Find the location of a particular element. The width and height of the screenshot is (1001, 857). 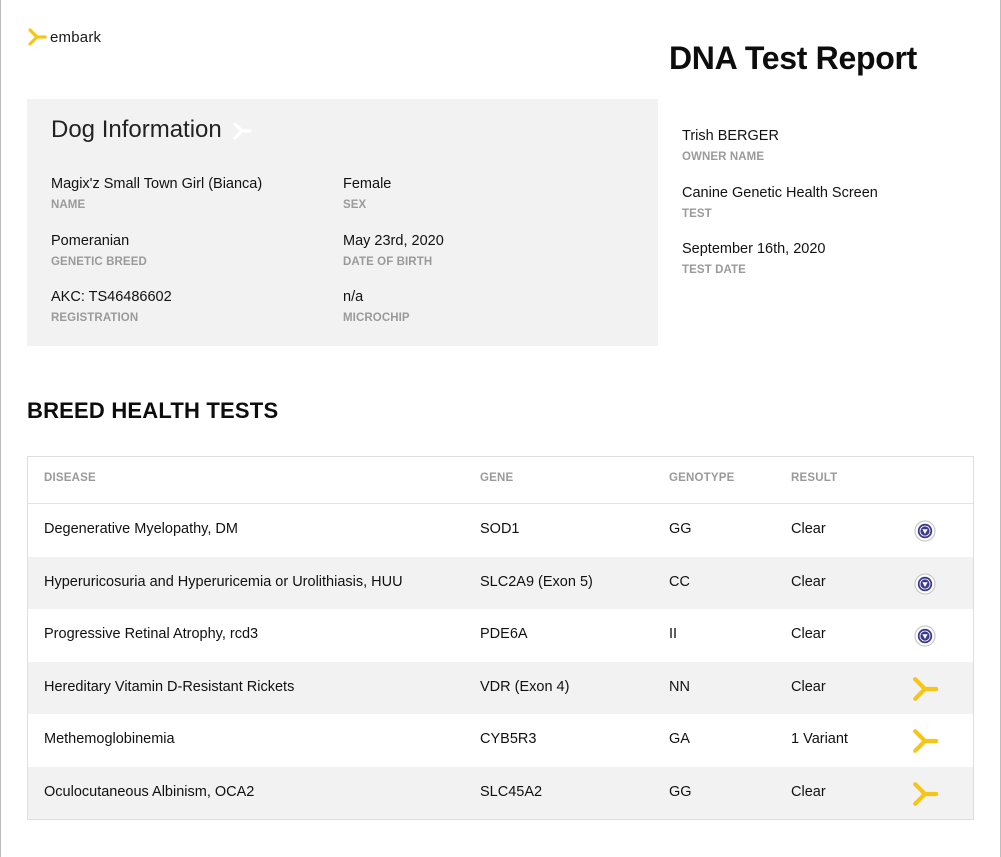

dog-registration-label: REGISTRATION is located at coordinates (95, 318).